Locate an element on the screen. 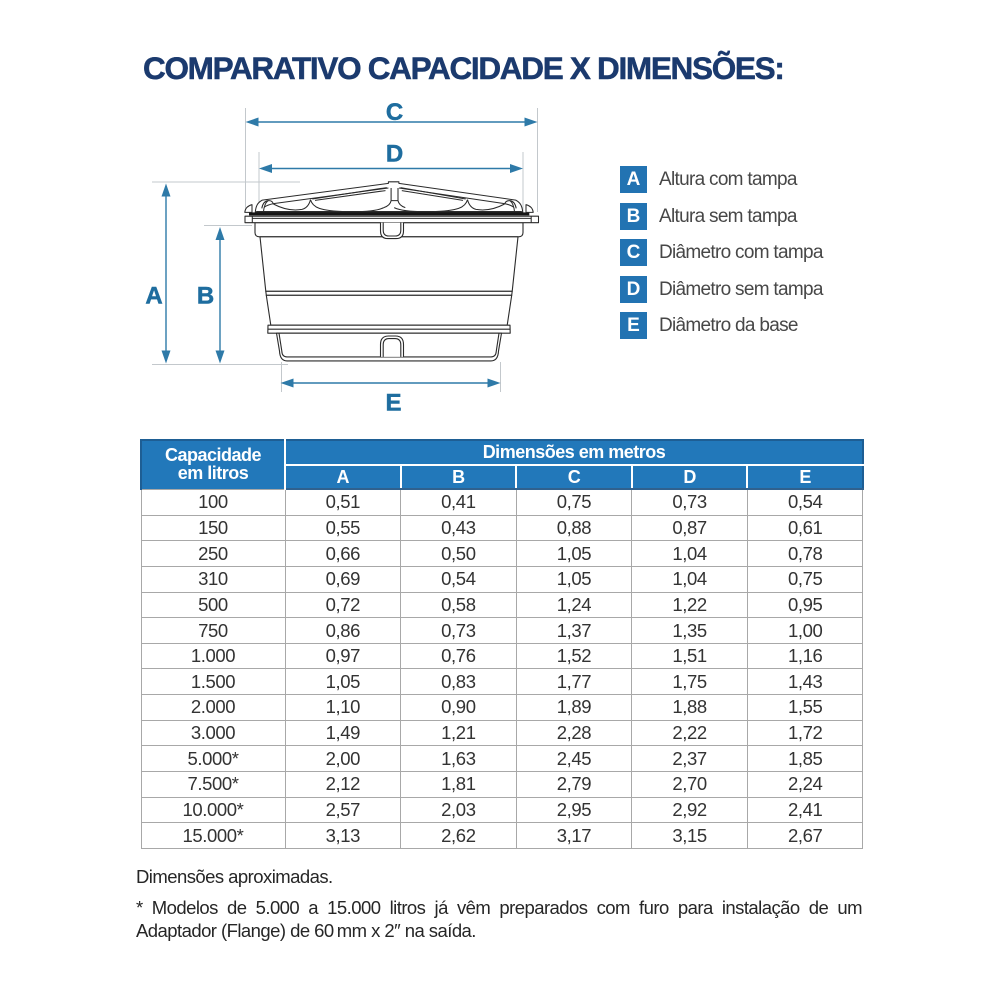 Image resolution: width=1000 pixels, height=1000 pixels. svg-text: C is located at coordinates (394, 112).